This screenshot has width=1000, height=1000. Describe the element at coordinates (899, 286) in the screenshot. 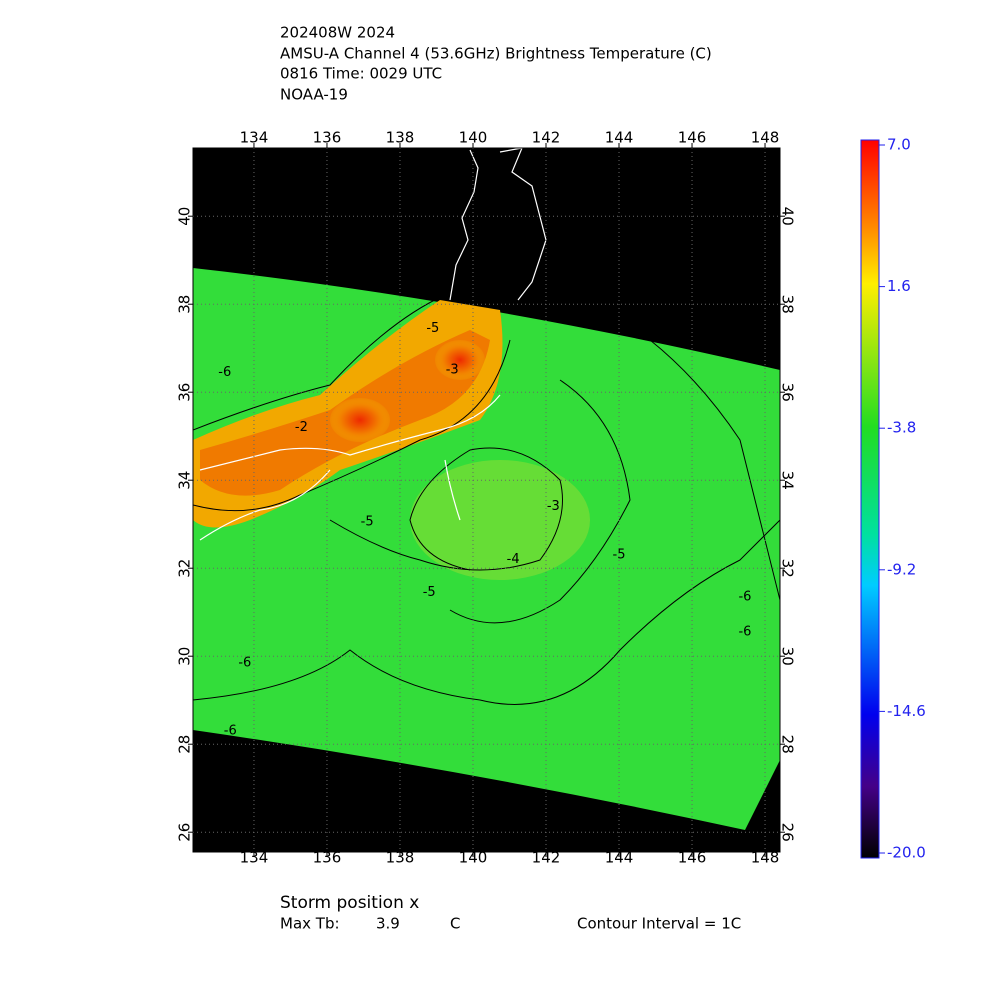

I see `colorbar-label: 1.6` at that location.